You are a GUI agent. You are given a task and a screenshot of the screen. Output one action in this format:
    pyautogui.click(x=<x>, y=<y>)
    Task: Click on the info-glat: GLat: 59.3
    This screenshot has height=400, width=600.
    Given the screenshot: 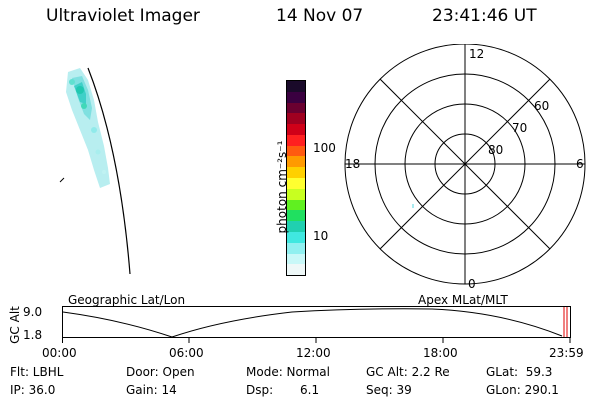 What is the action you would take?
    pyautogui.click(x=519, y=372)
    